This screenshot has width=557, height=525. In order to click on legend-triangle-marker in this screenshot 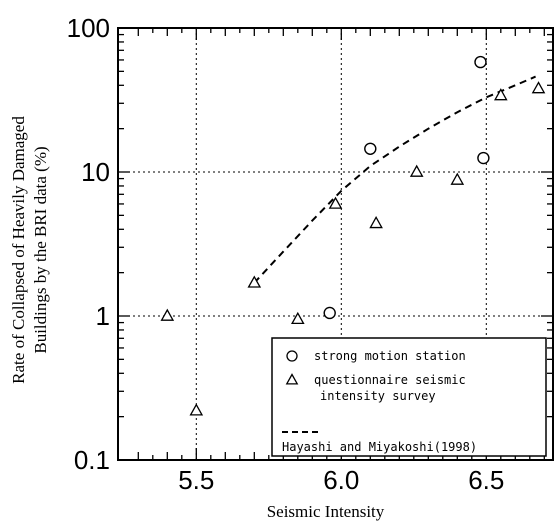, I will do `click(292, 379)`.